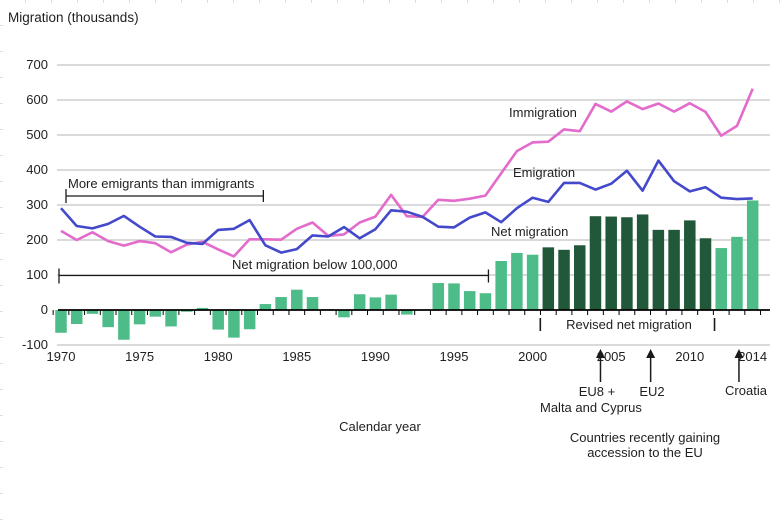 The width and height of the screenshot is (781, 520). I want to click on y-tick-label: -100, so click(34, 344).